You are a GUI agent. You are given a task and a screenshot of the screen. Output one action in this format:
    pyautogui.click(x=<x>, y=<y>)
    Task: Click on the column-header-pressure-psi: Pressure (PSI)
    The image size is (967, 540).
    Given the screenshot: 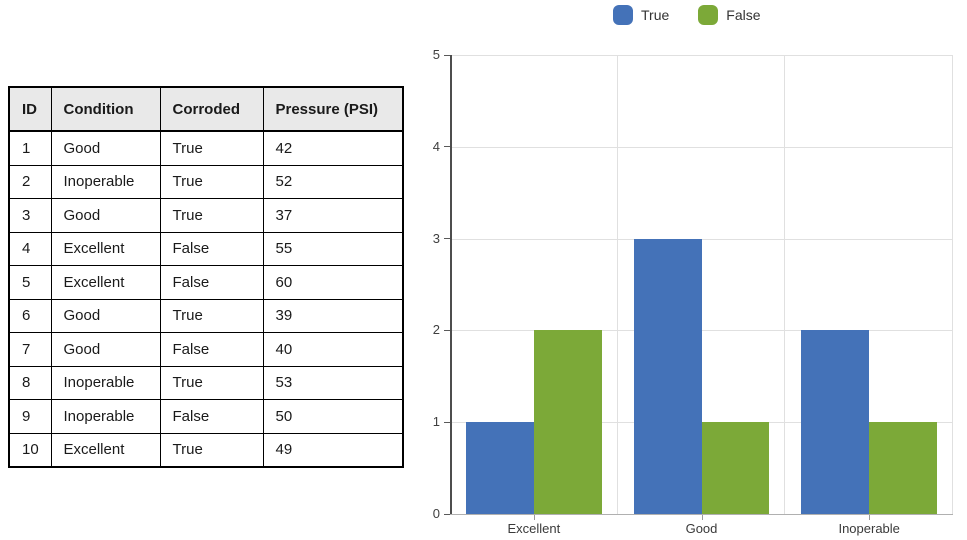 What is the action you would take?
    pyautogui.click(x=333, y=109)
    